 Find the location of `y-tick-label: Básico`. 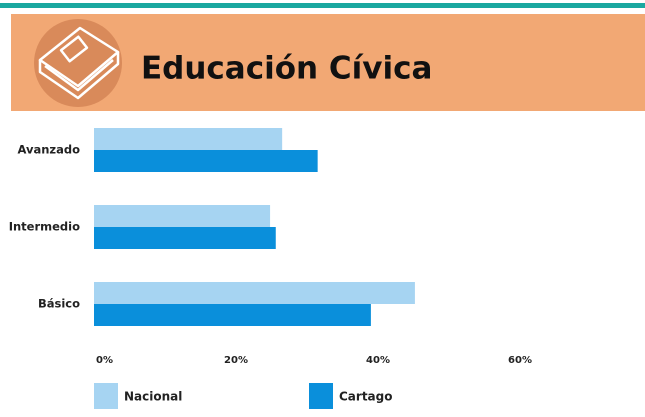

y-tick-label: Básico is located at coordinates (59, 304).